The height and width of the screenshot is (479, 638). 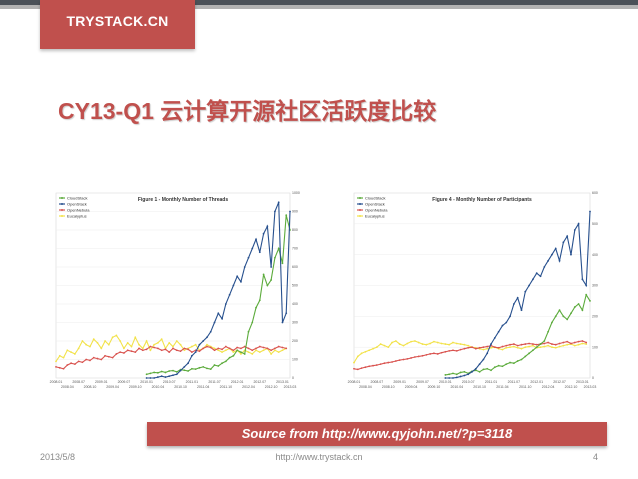 I want to click on brand-text: TRYSTACK.CN, so click(x=117, y=21).